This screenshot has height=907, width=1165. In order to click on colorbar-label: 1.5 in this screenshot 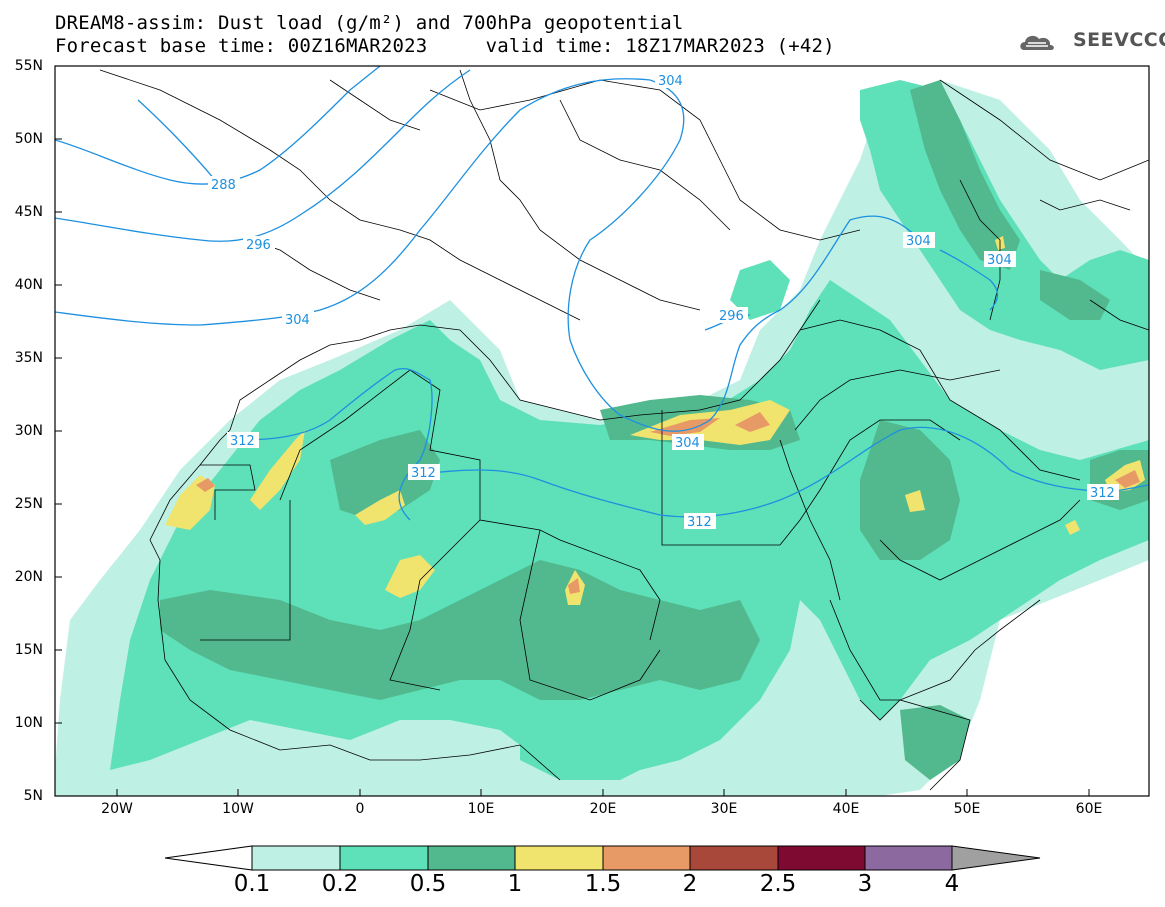, I will do `click(603, 884)`.